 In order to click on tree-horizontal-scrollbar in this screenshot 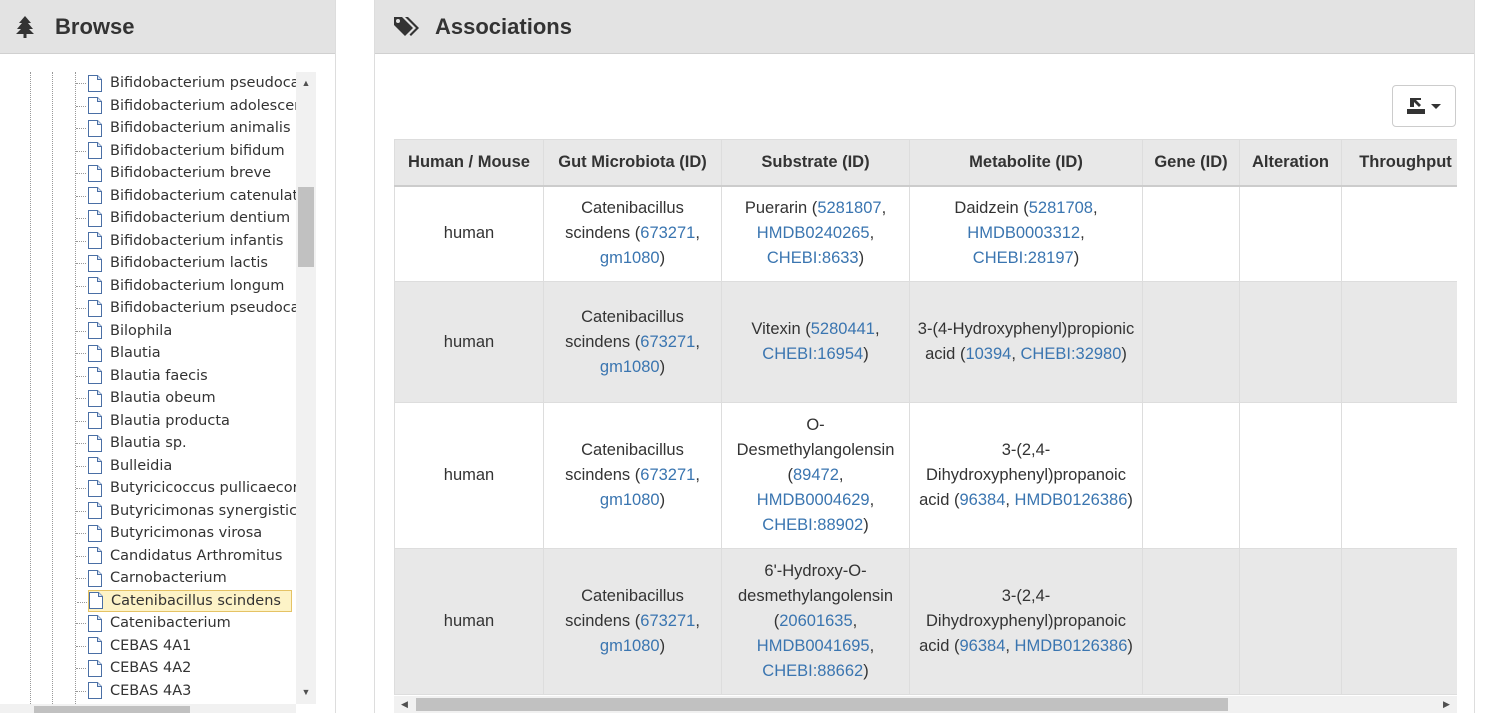, I will do `click(148, 708)`.